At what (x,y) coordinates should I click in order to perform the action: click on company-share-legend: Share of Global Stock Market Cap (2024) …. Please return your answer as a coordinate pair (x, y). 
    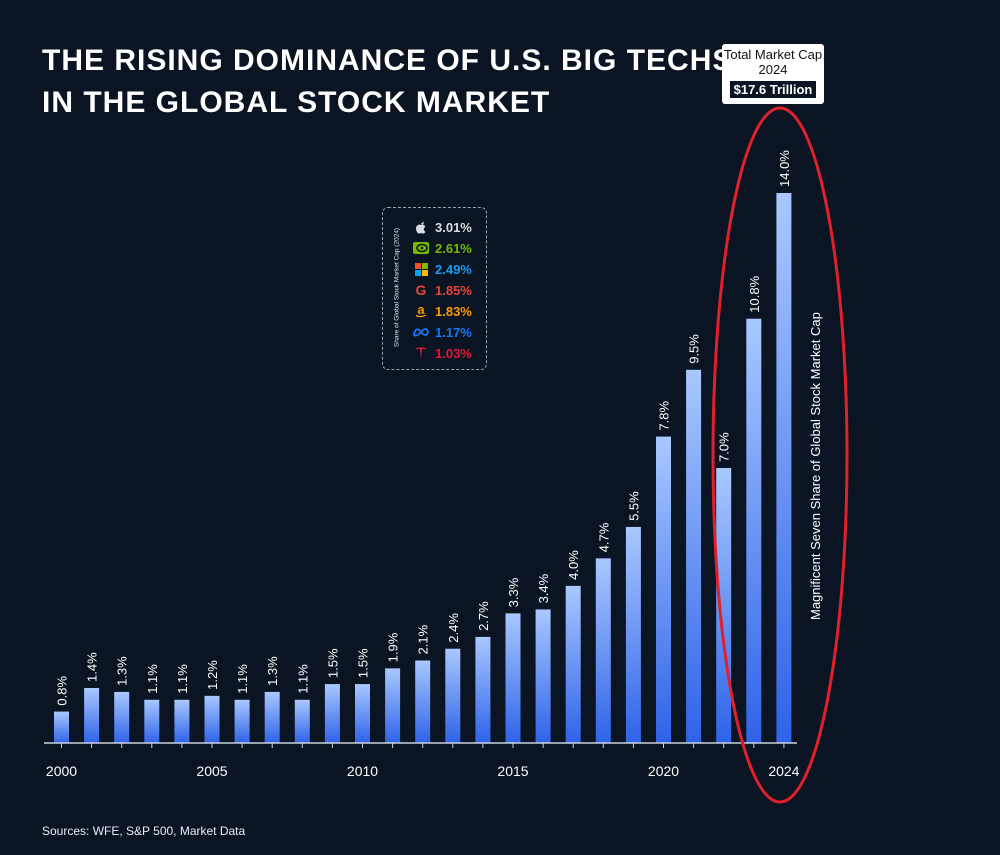
    Looking at the image, I should click on (434, 288).